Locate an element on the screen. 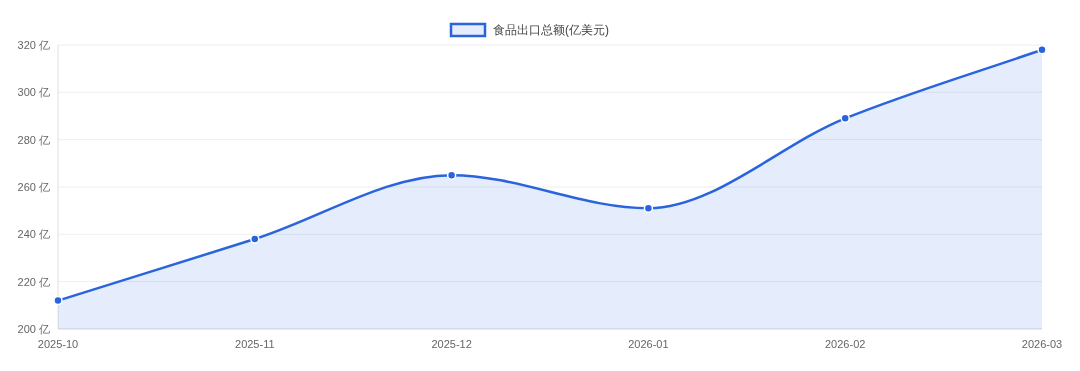 Image resolution: width=1080 pixels, height=371 pixels. x-tick-label: 2025-12 is located at coordinates (451, 344).